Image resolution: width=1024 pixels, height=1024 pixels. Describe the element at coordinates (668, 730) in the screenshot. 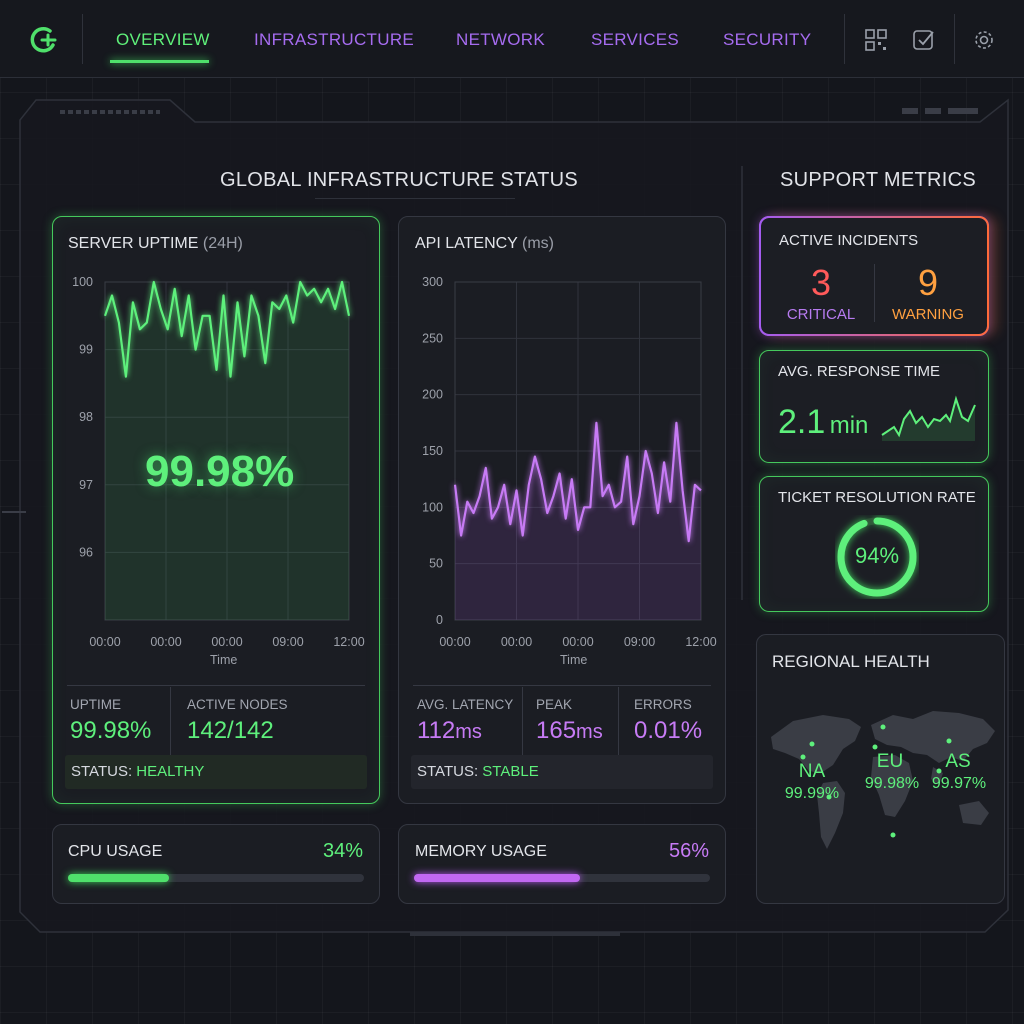

I see `errors-value: 0.01%` at that location.